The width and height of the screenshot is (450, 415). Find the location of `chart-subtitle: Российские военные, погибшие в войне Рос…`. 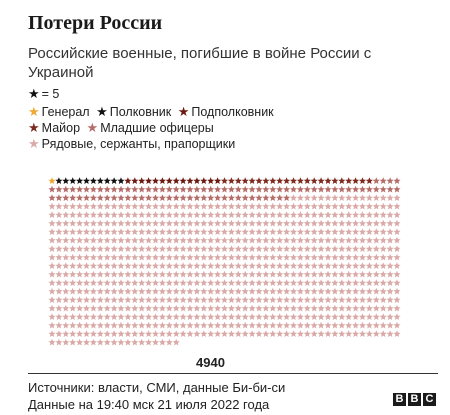

chart-subtitle: Российские военные, погибшие в войне Рос… is located at coordinates (200, 63).